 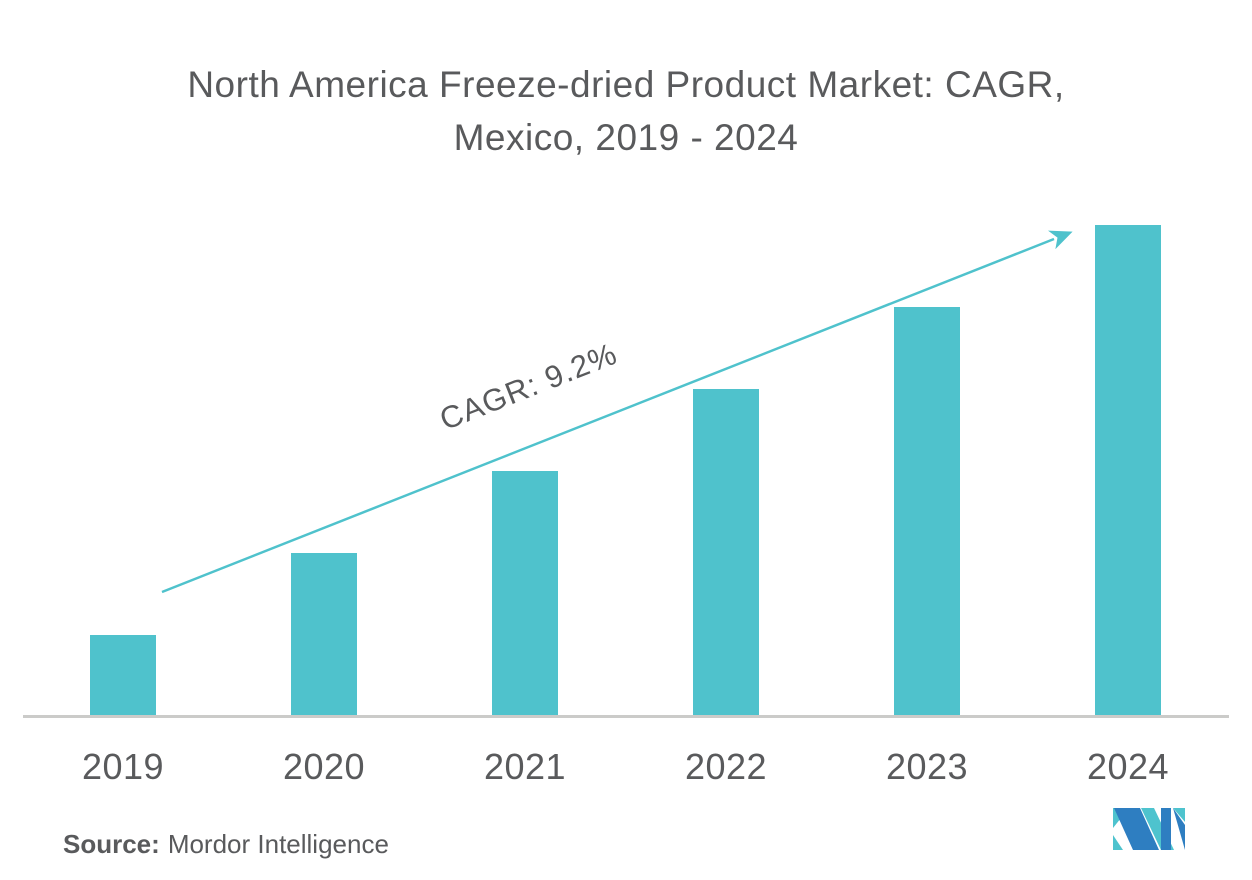 What do you see at coordinates (927, 766) in the screenshot?
I see `x-axis-label-2023: 2023` at bounding box center [927, 766].